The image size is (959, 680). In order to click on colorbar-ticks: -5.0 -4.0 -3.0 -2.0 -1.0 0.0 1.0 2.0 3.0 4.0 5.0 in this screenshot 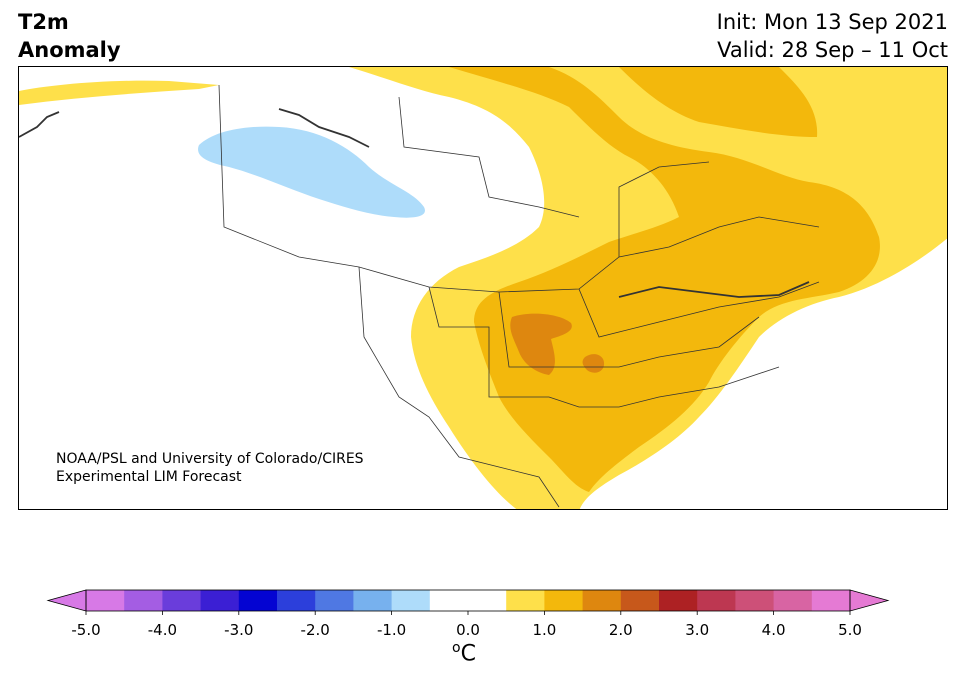, I will do `click(466, 625)`.